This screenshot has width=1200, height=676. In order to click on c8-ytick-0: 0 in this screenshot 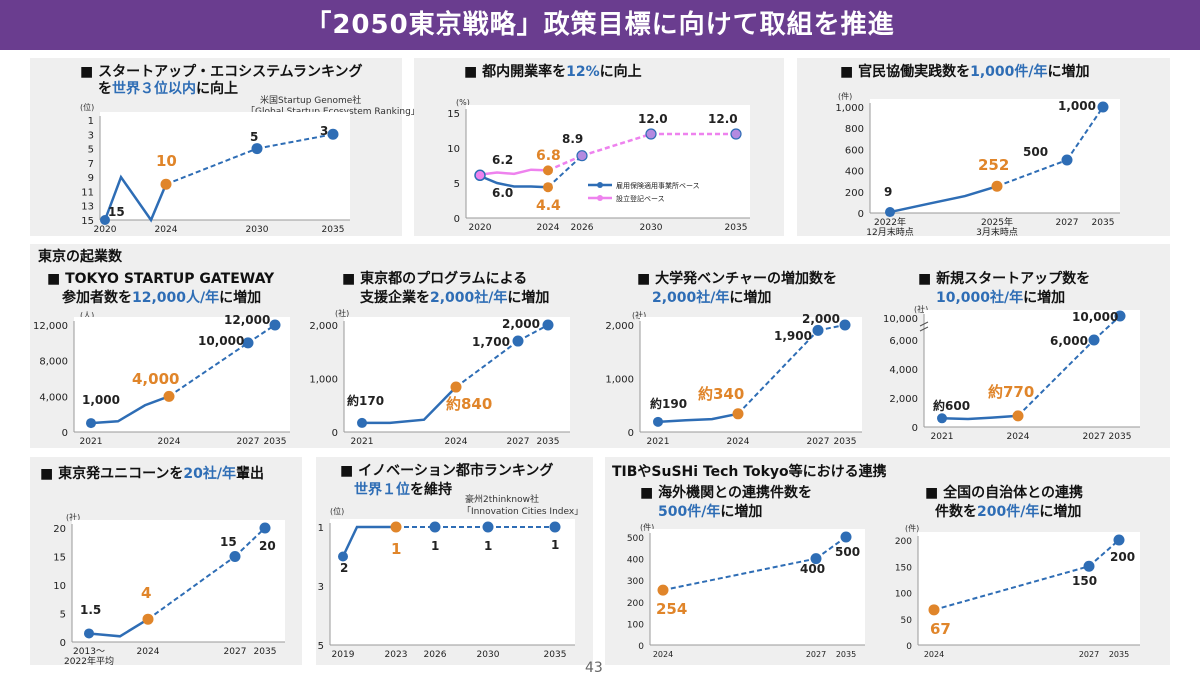, I will do `click(63, 643)`.